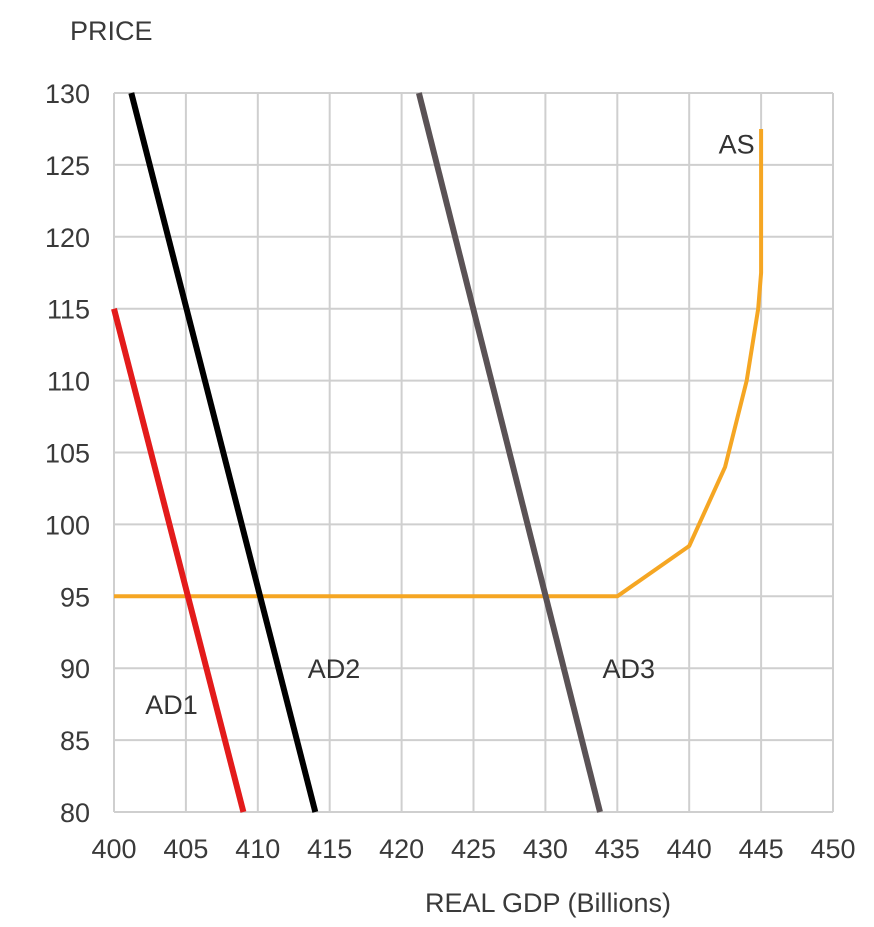 The width and height of the screenshot is (874, 927). I want to click on series-label-ad2: AD2, so click(334, 669).